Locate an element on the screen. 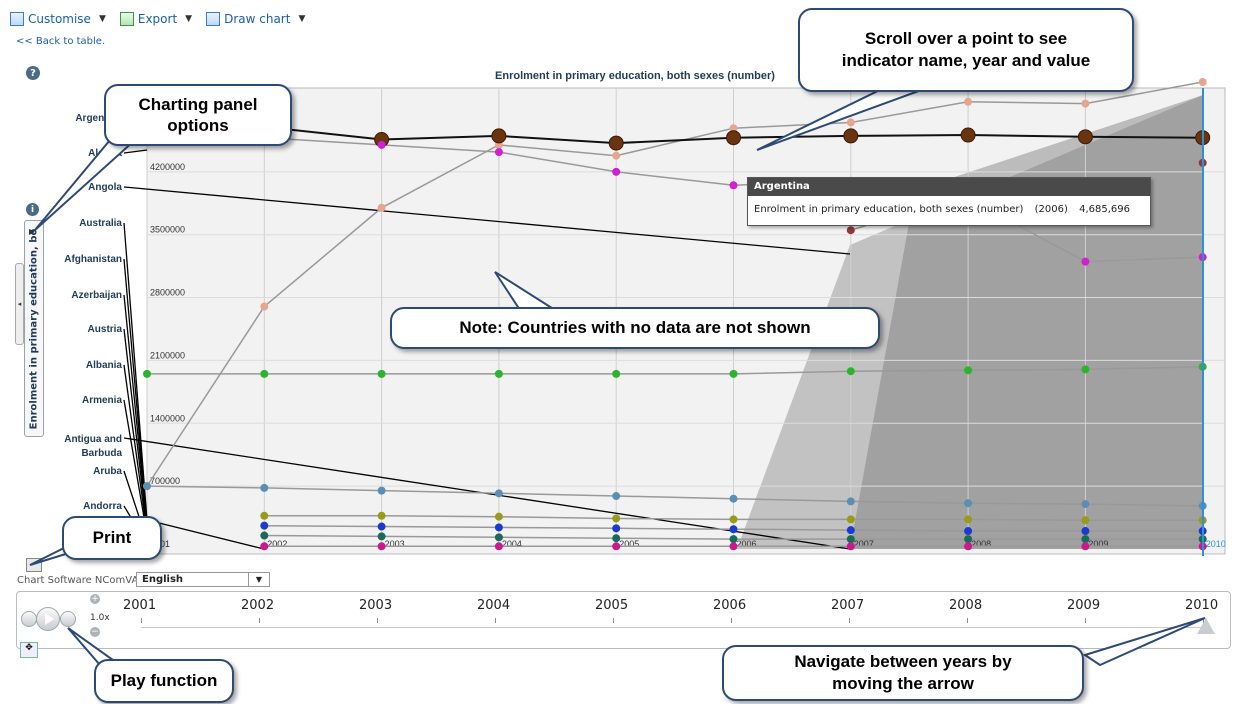 This screenshot has height=704, width=1247. play-icon is located at coordinates (49, 619).